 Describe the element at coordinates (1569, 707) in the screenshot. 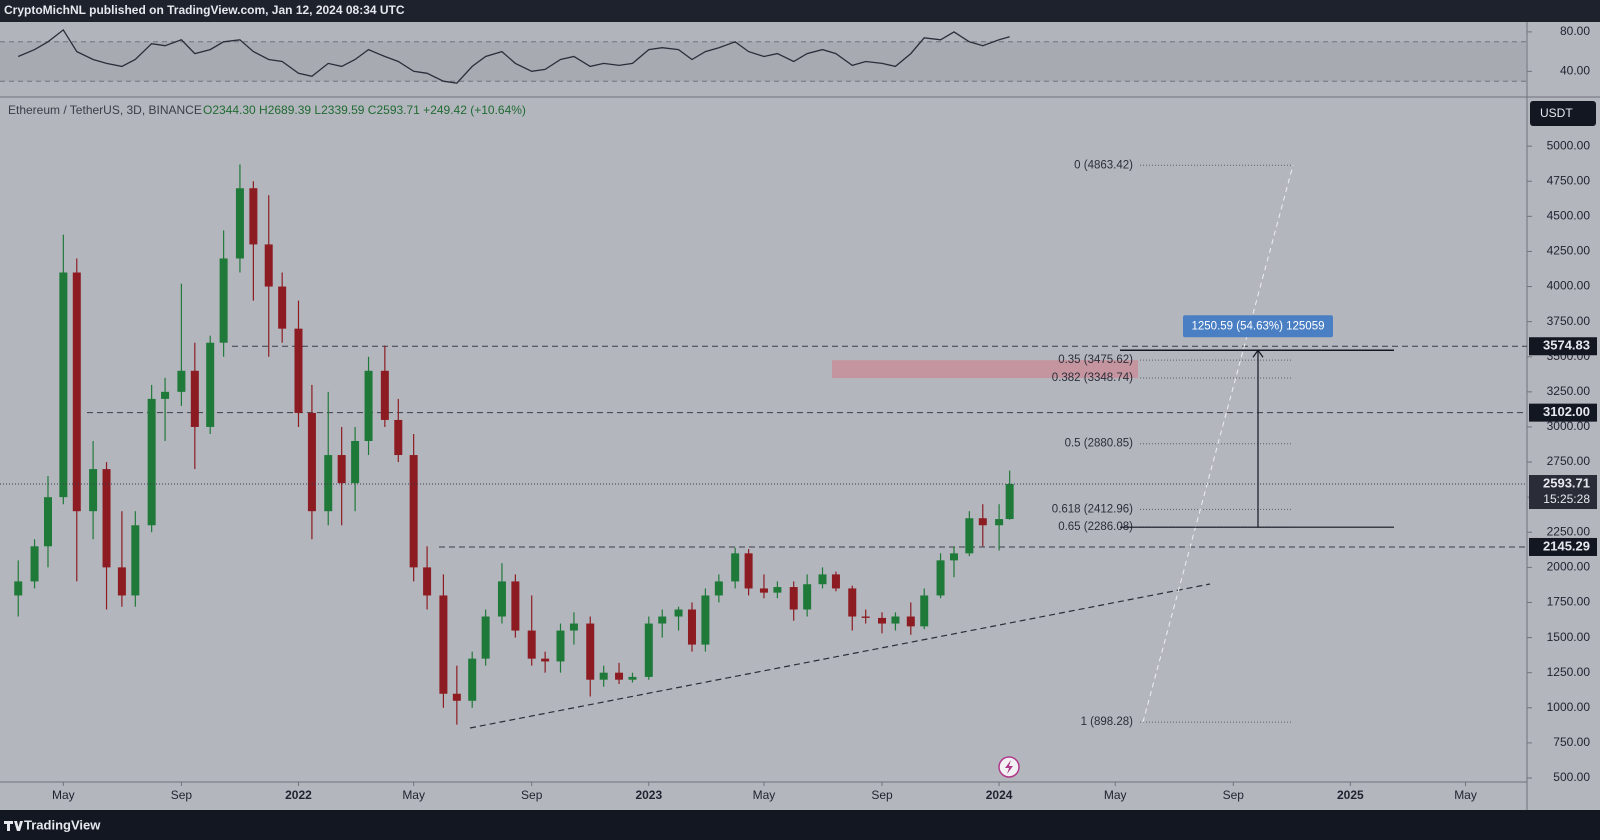

I see `y-tick-label: 1000.00` at that location.